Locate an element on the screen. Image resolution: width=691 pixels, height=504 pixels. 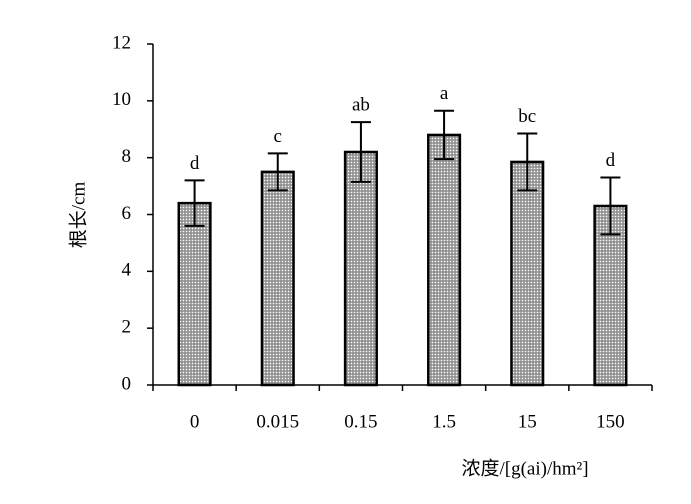
bar-annotation: ab is located at coordinates (361, 105).